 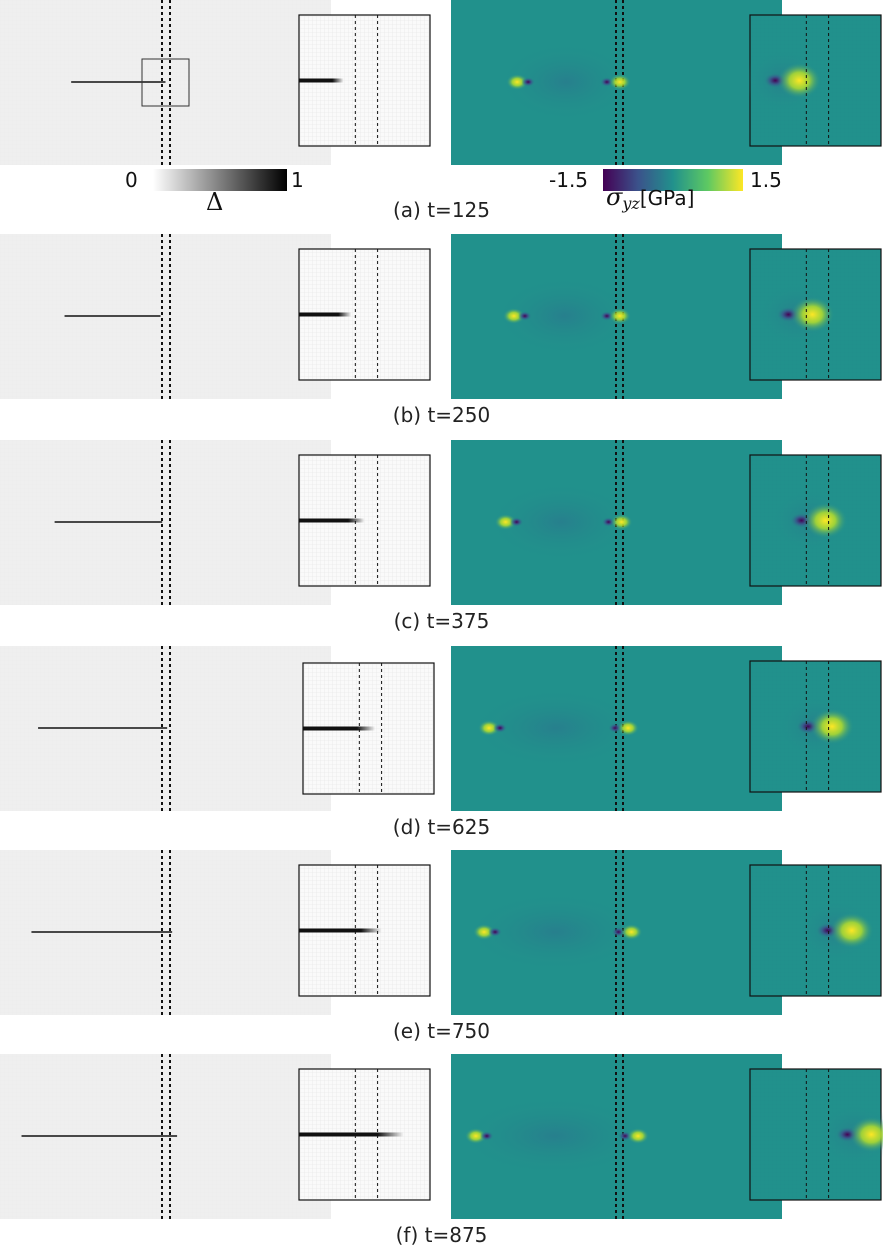 I want to click on panel-caption: (e) t=750, so click(x=441, y=1031).